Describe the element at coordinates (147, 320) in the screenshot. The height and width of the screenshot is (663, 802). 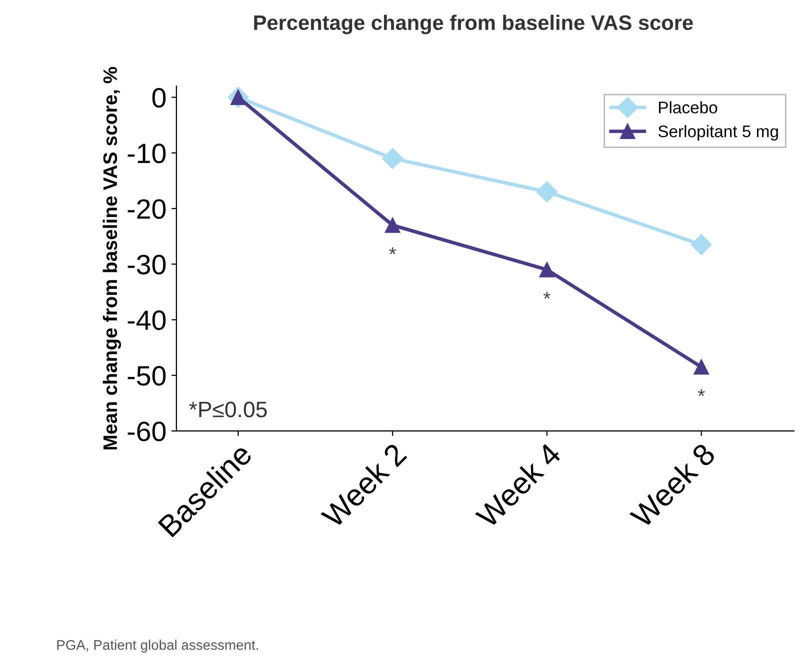
I see `y-tick-label: -40` at that location.